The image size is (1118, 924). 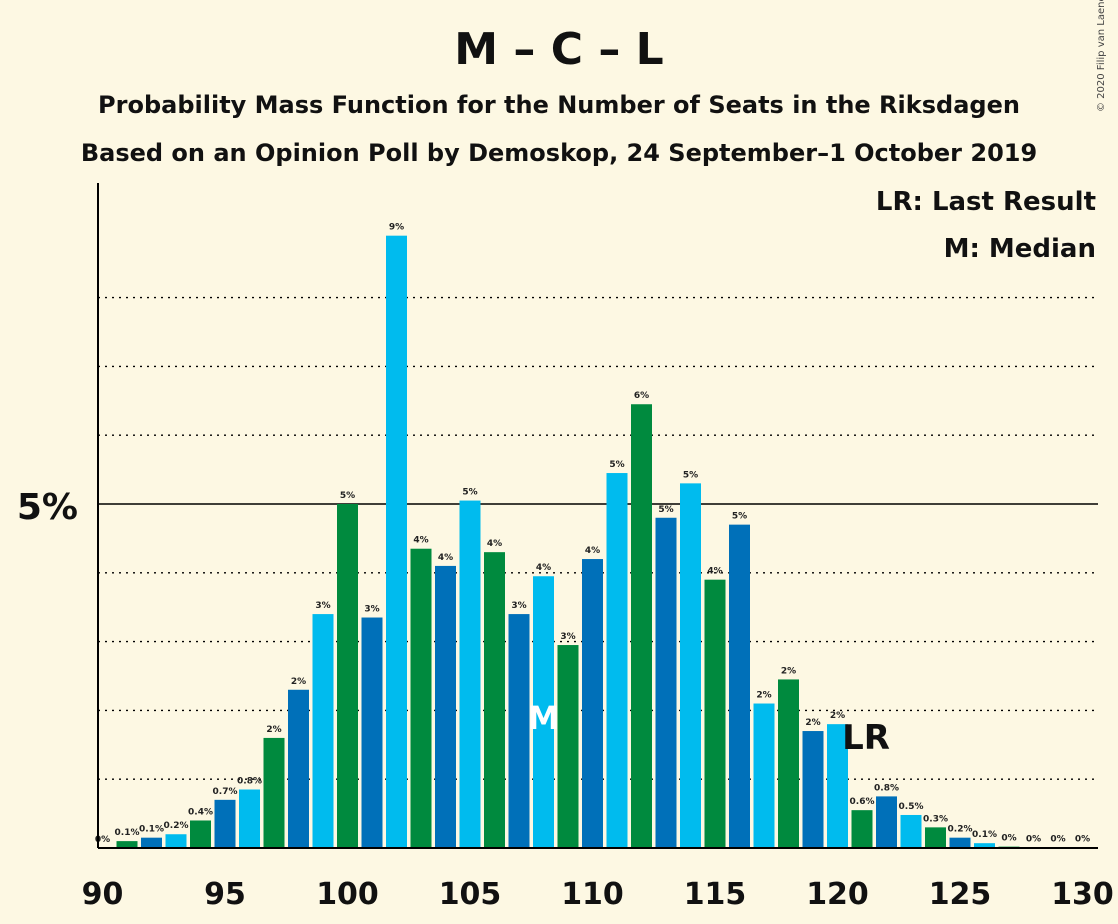 I want to click on data-label-seat-95: 0.7%, so click(x=225, y=792).